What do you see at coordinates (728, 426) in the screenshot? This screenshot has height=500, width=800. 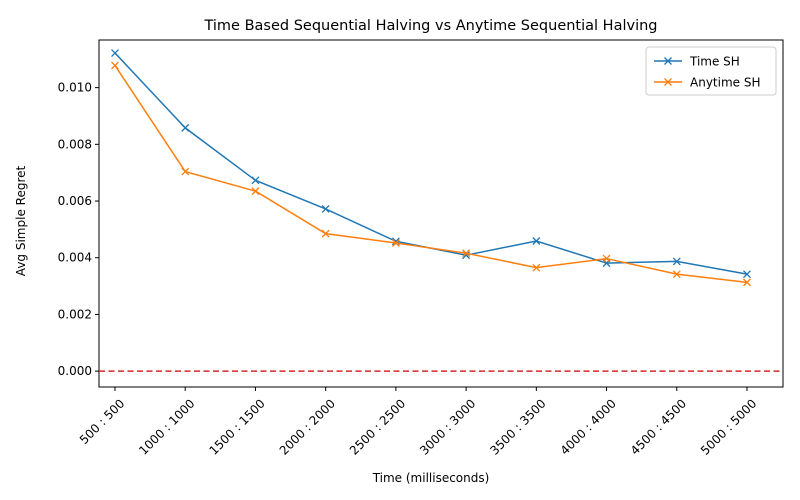 I see `x-tick-label: 5000` at bounding box center [728, 426].